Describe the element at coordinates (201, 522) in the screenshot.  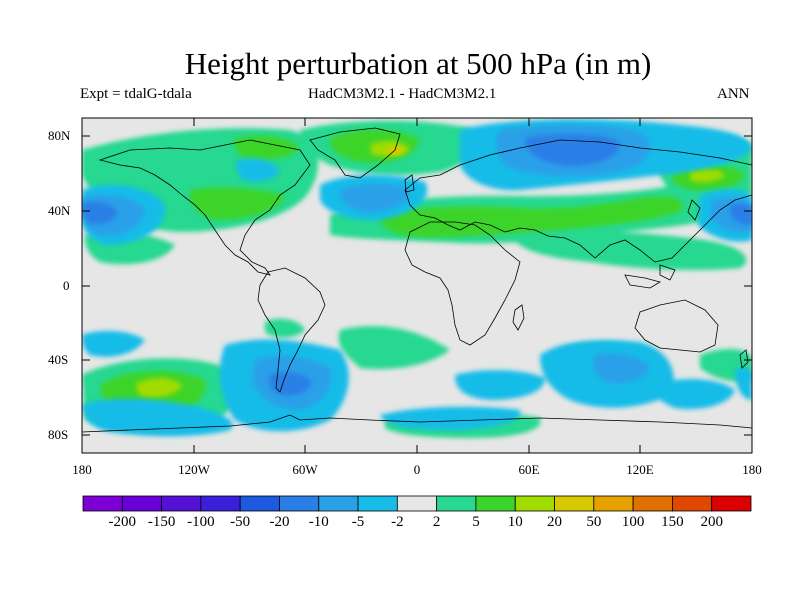
I see `colorbar-label: -100` at that location.